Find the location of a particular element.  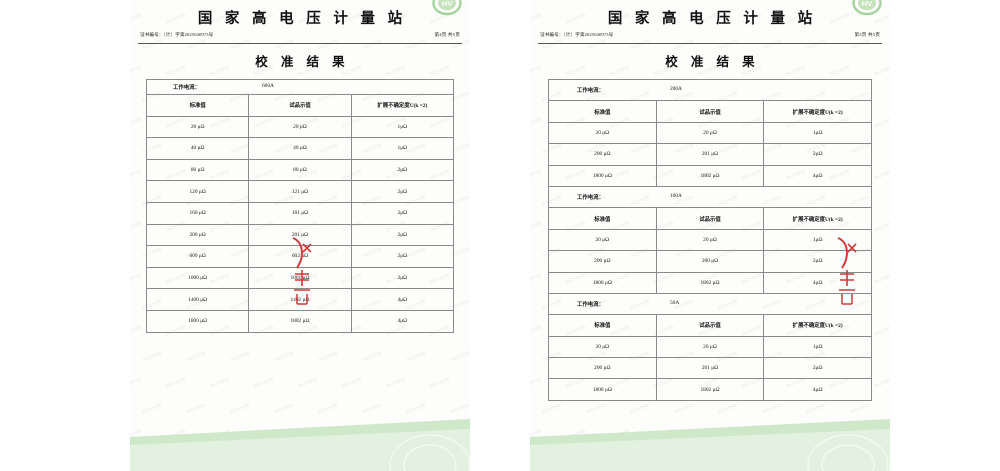

table-row: 600 μΩ 602 μΩ 2μΩ is located at coordinates (300, 256).